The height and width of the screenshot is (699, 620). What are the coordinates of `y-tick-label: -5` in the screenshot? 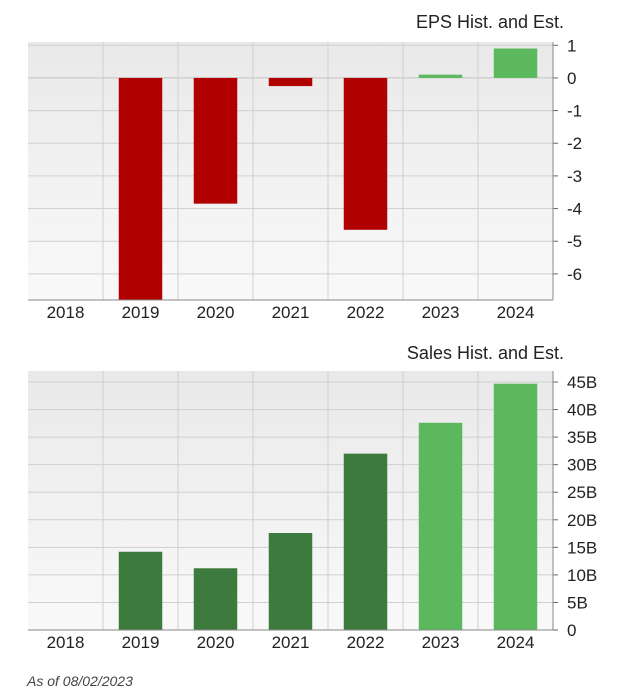 It's located at (574, 241).